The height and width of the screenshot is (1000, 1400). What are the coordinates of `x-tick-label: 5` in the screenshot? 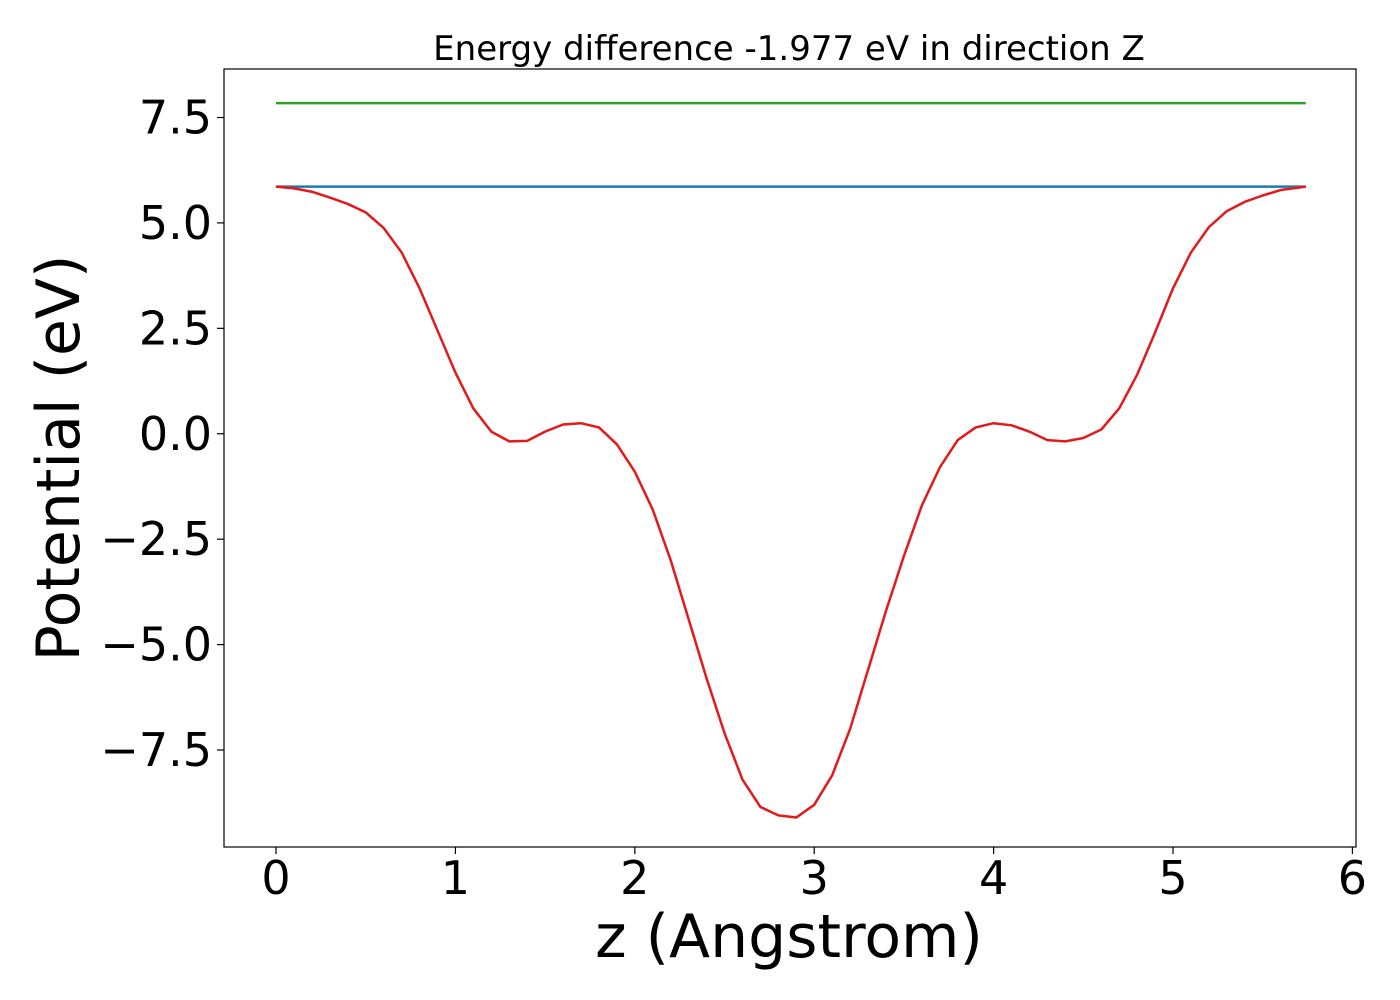 It's located at (1172, 878).